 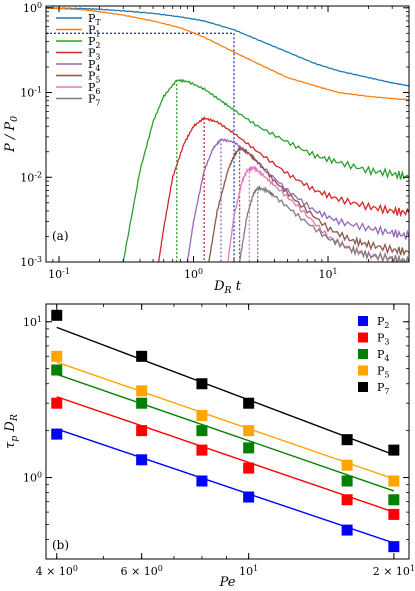 What do you see at coordinates (31, 262) in the screenshot?
I see `y-tick-label: 10⁻³` at bounding box center [31, 262].